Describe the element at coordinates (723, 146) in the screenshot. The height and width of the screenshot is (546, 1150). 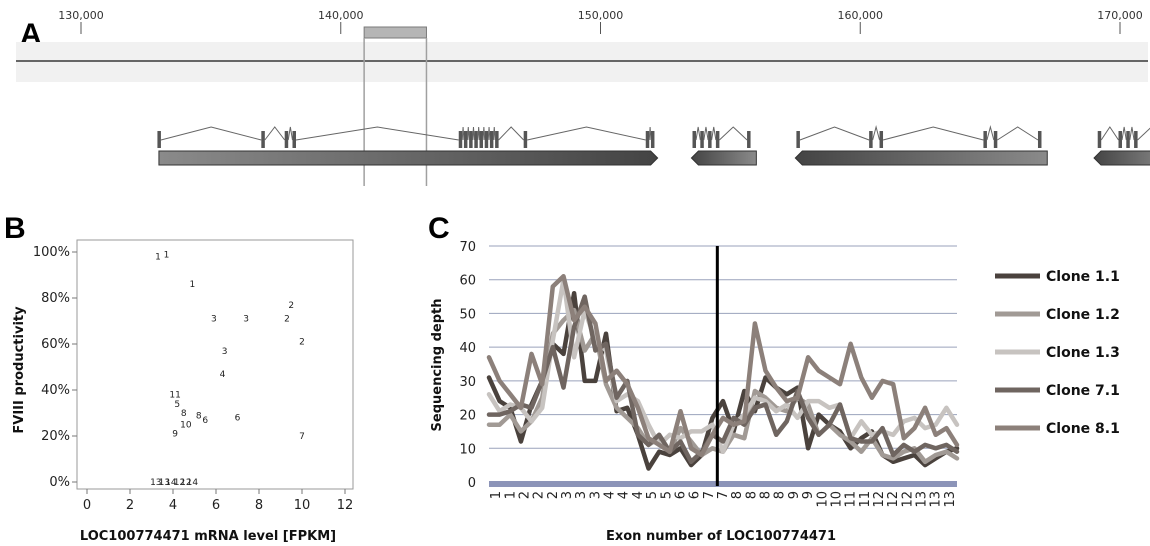
I see `gene-model` at that location.